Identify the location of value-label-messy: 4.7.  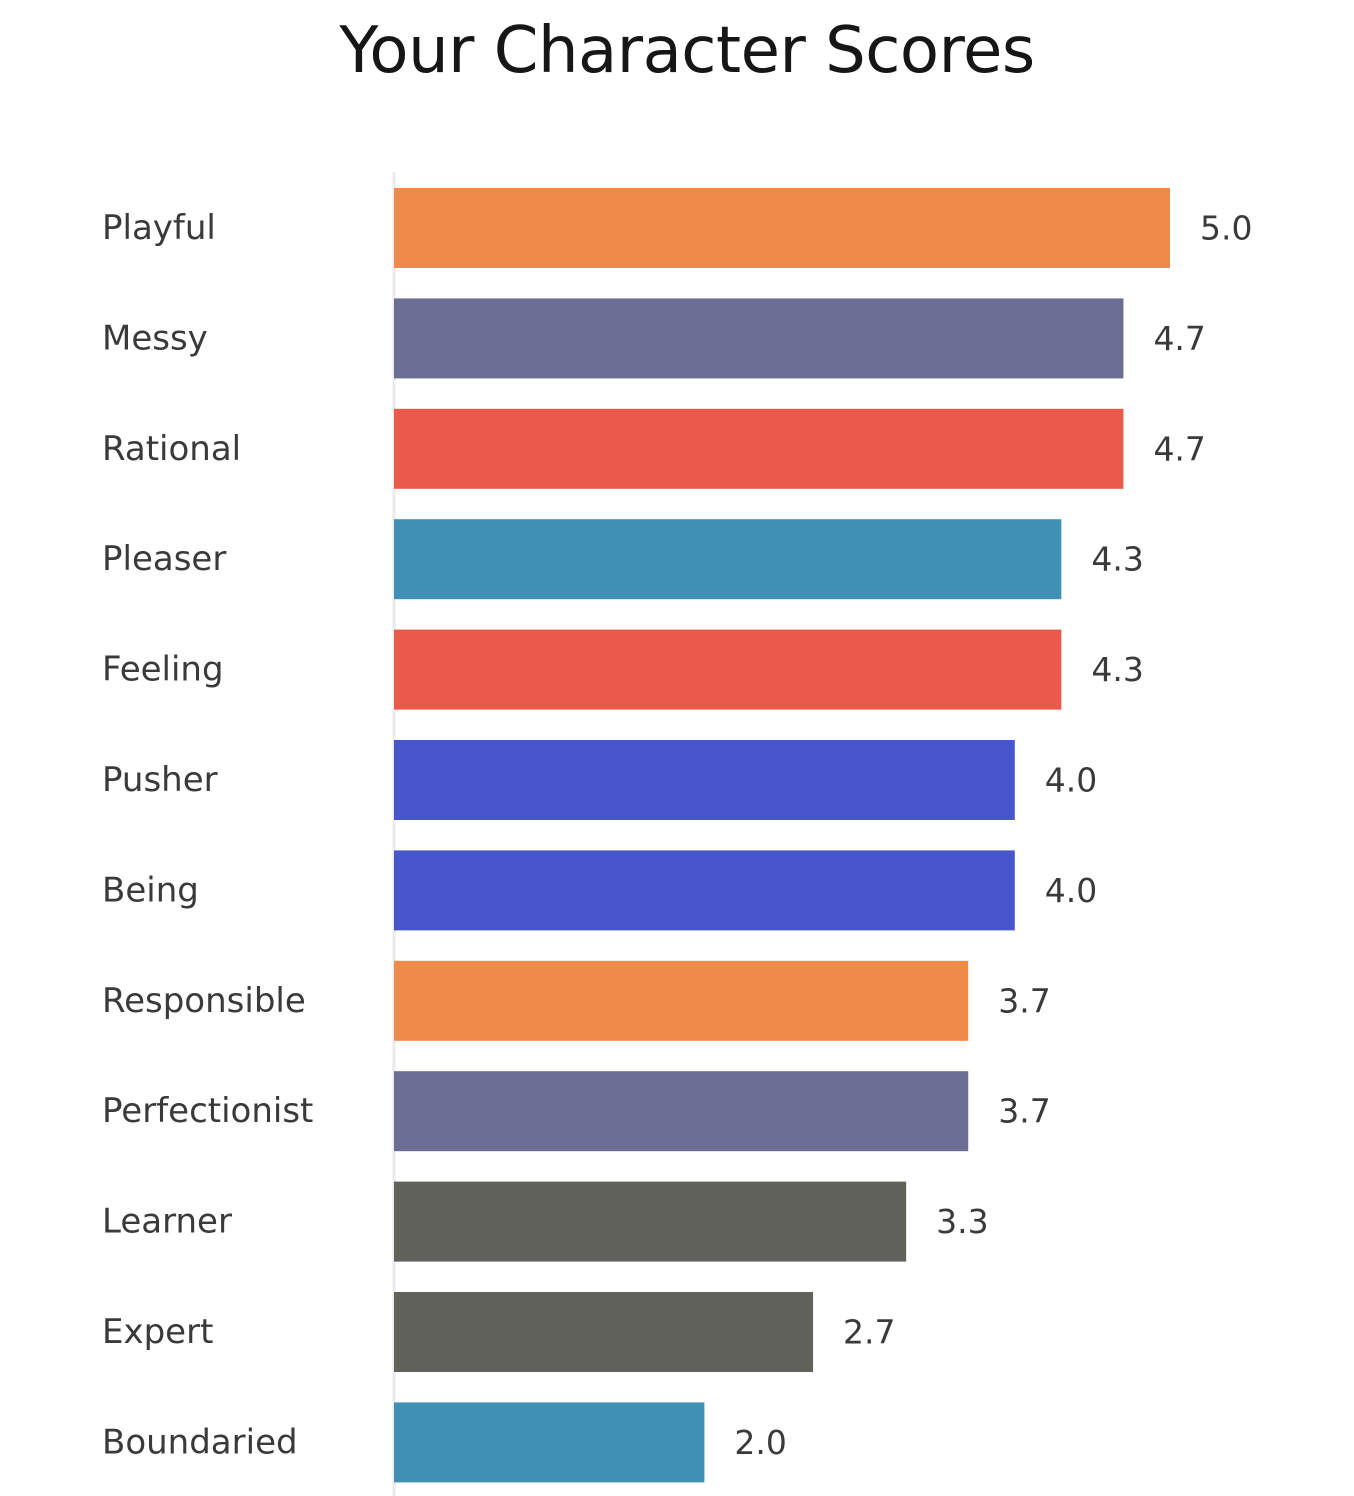
(1179, 338).